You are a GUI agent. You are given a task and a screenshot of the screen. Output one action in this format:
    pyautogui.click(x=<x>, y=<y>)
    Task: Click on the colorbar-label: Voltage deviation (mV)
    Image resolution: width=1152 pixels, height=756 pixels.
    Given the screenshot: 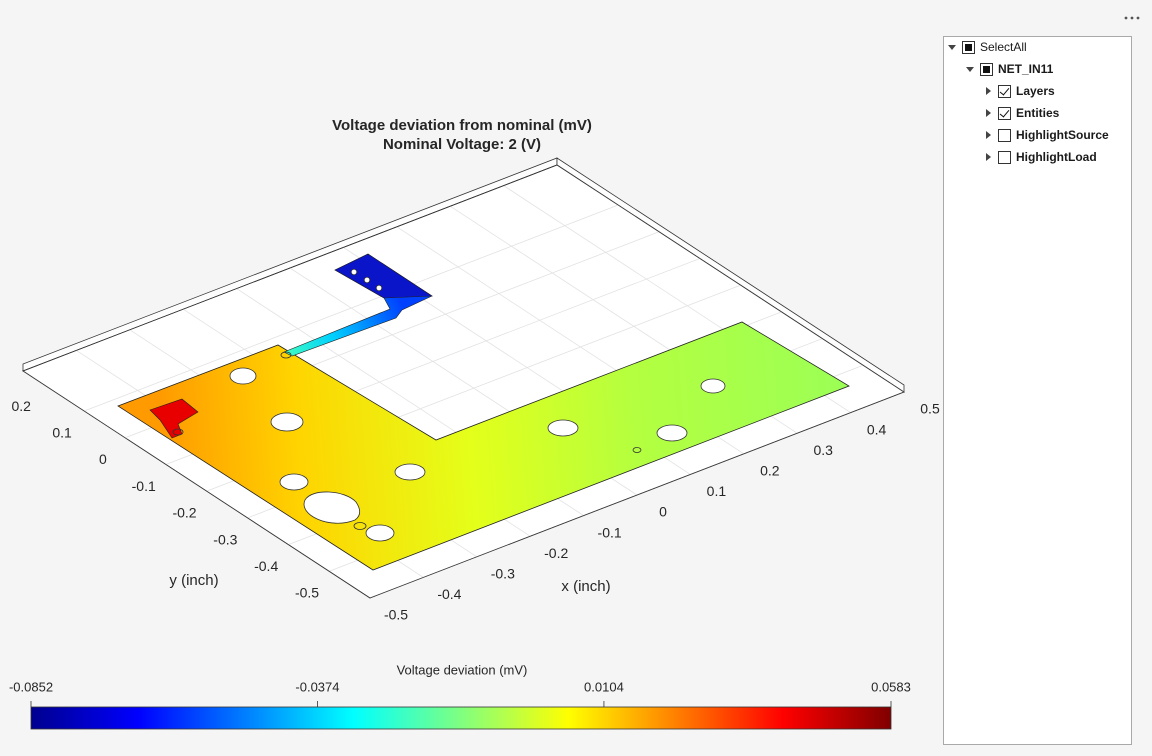 What is the action you would take?
    pyautogui.click(x=462, y=669)
    